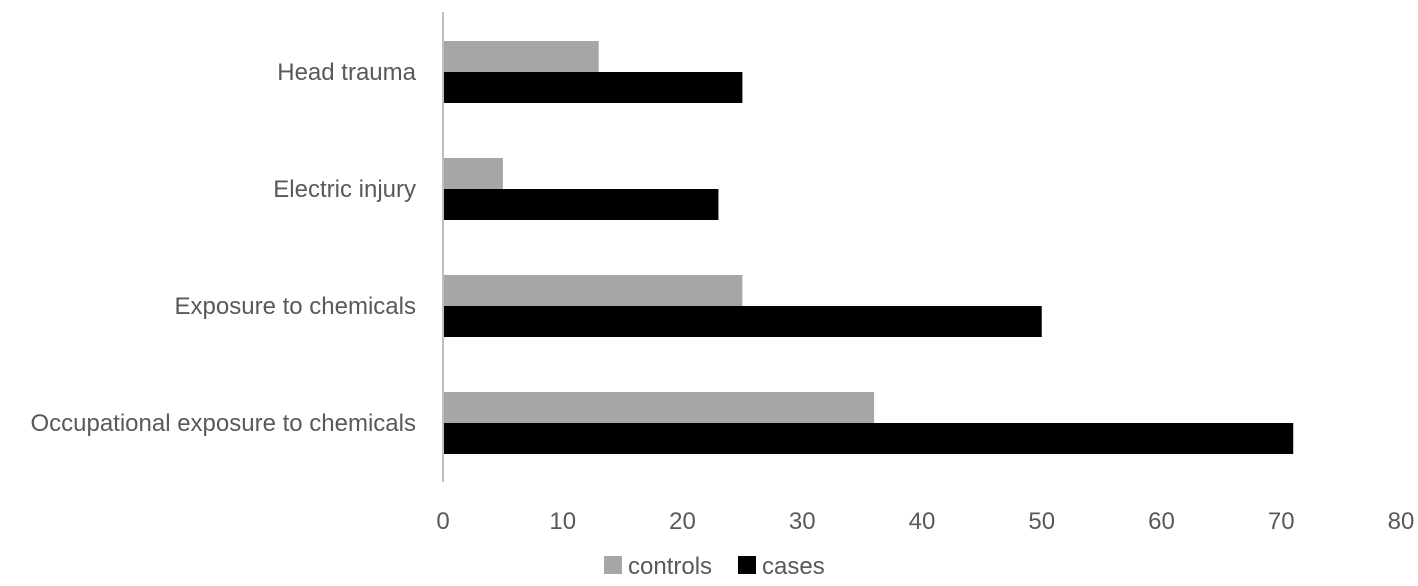 This screenshot has height=586, width=1418. I want to click on x-tick-label: 20, so click(682, 521).